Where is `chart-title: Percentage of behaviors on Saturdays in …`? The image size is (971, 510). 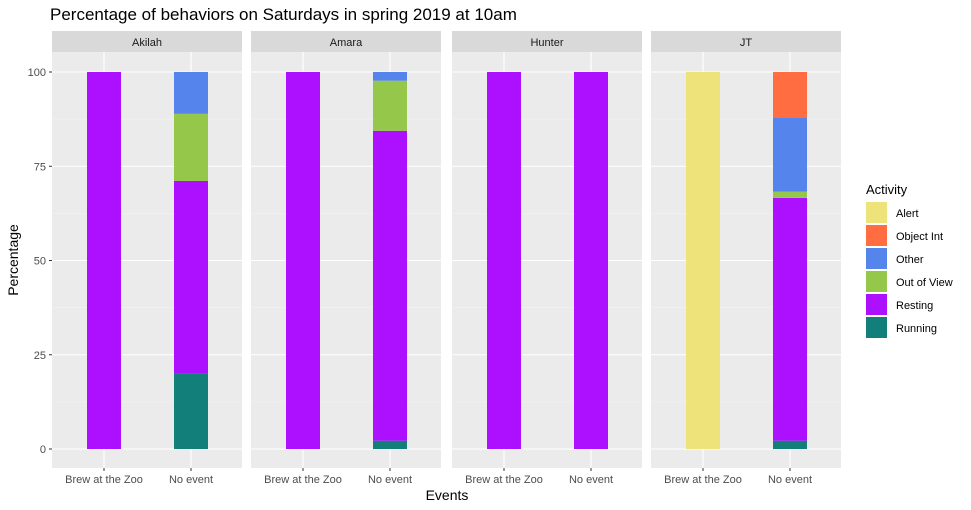
chart-title: Percentage of behaviors on Saturdays in … is located at coordinates (283, 14).